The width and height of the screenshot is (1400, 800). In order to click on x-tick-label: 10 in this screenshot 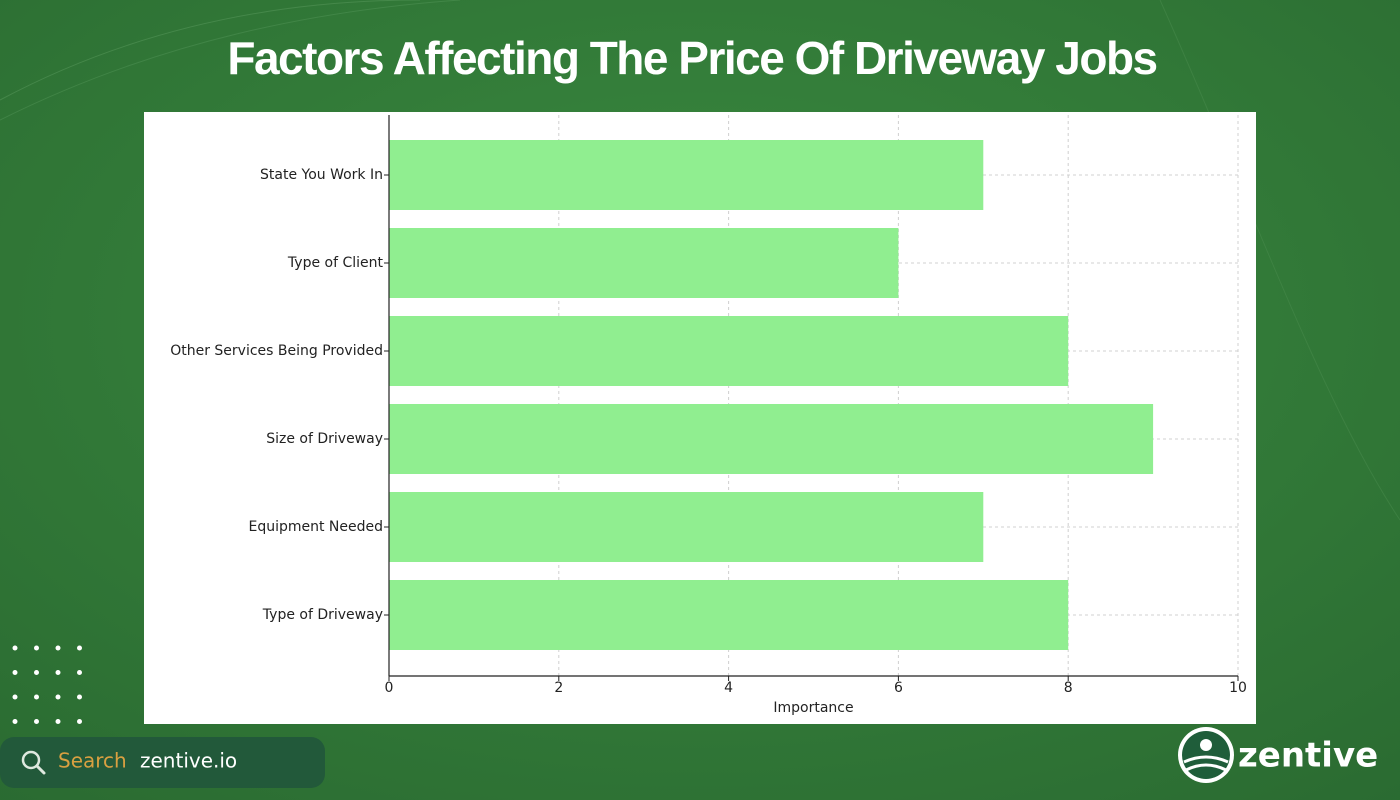, I will do `click(1238, 688)`.